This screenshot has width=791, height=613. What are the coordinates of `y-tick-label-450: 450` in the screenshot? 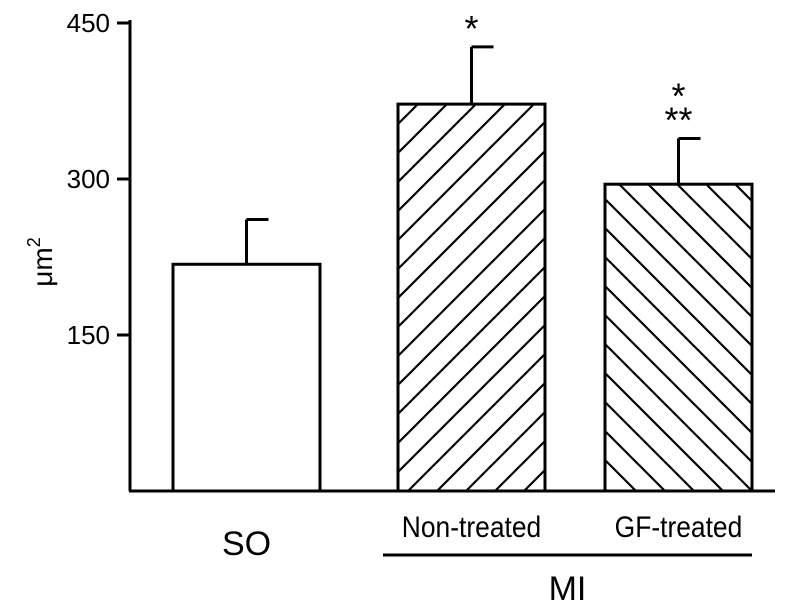 It's located at (88, 23).